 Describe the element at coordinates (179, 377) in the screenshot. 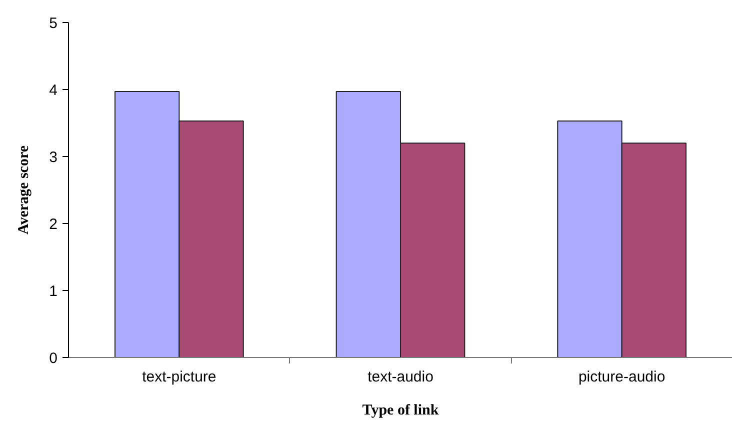

I see `x-tick-label: text-picture` at that location.